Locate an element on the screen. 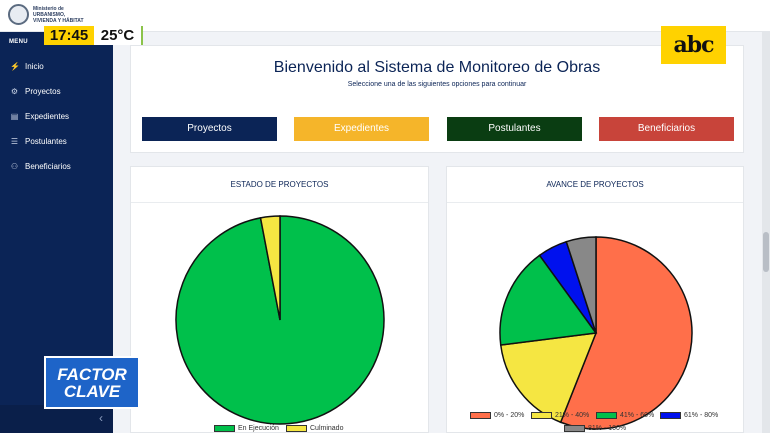 This screenshot has height=433, width=770. sidebar-item-label: Postulantes is located at coordinates (46, 141).